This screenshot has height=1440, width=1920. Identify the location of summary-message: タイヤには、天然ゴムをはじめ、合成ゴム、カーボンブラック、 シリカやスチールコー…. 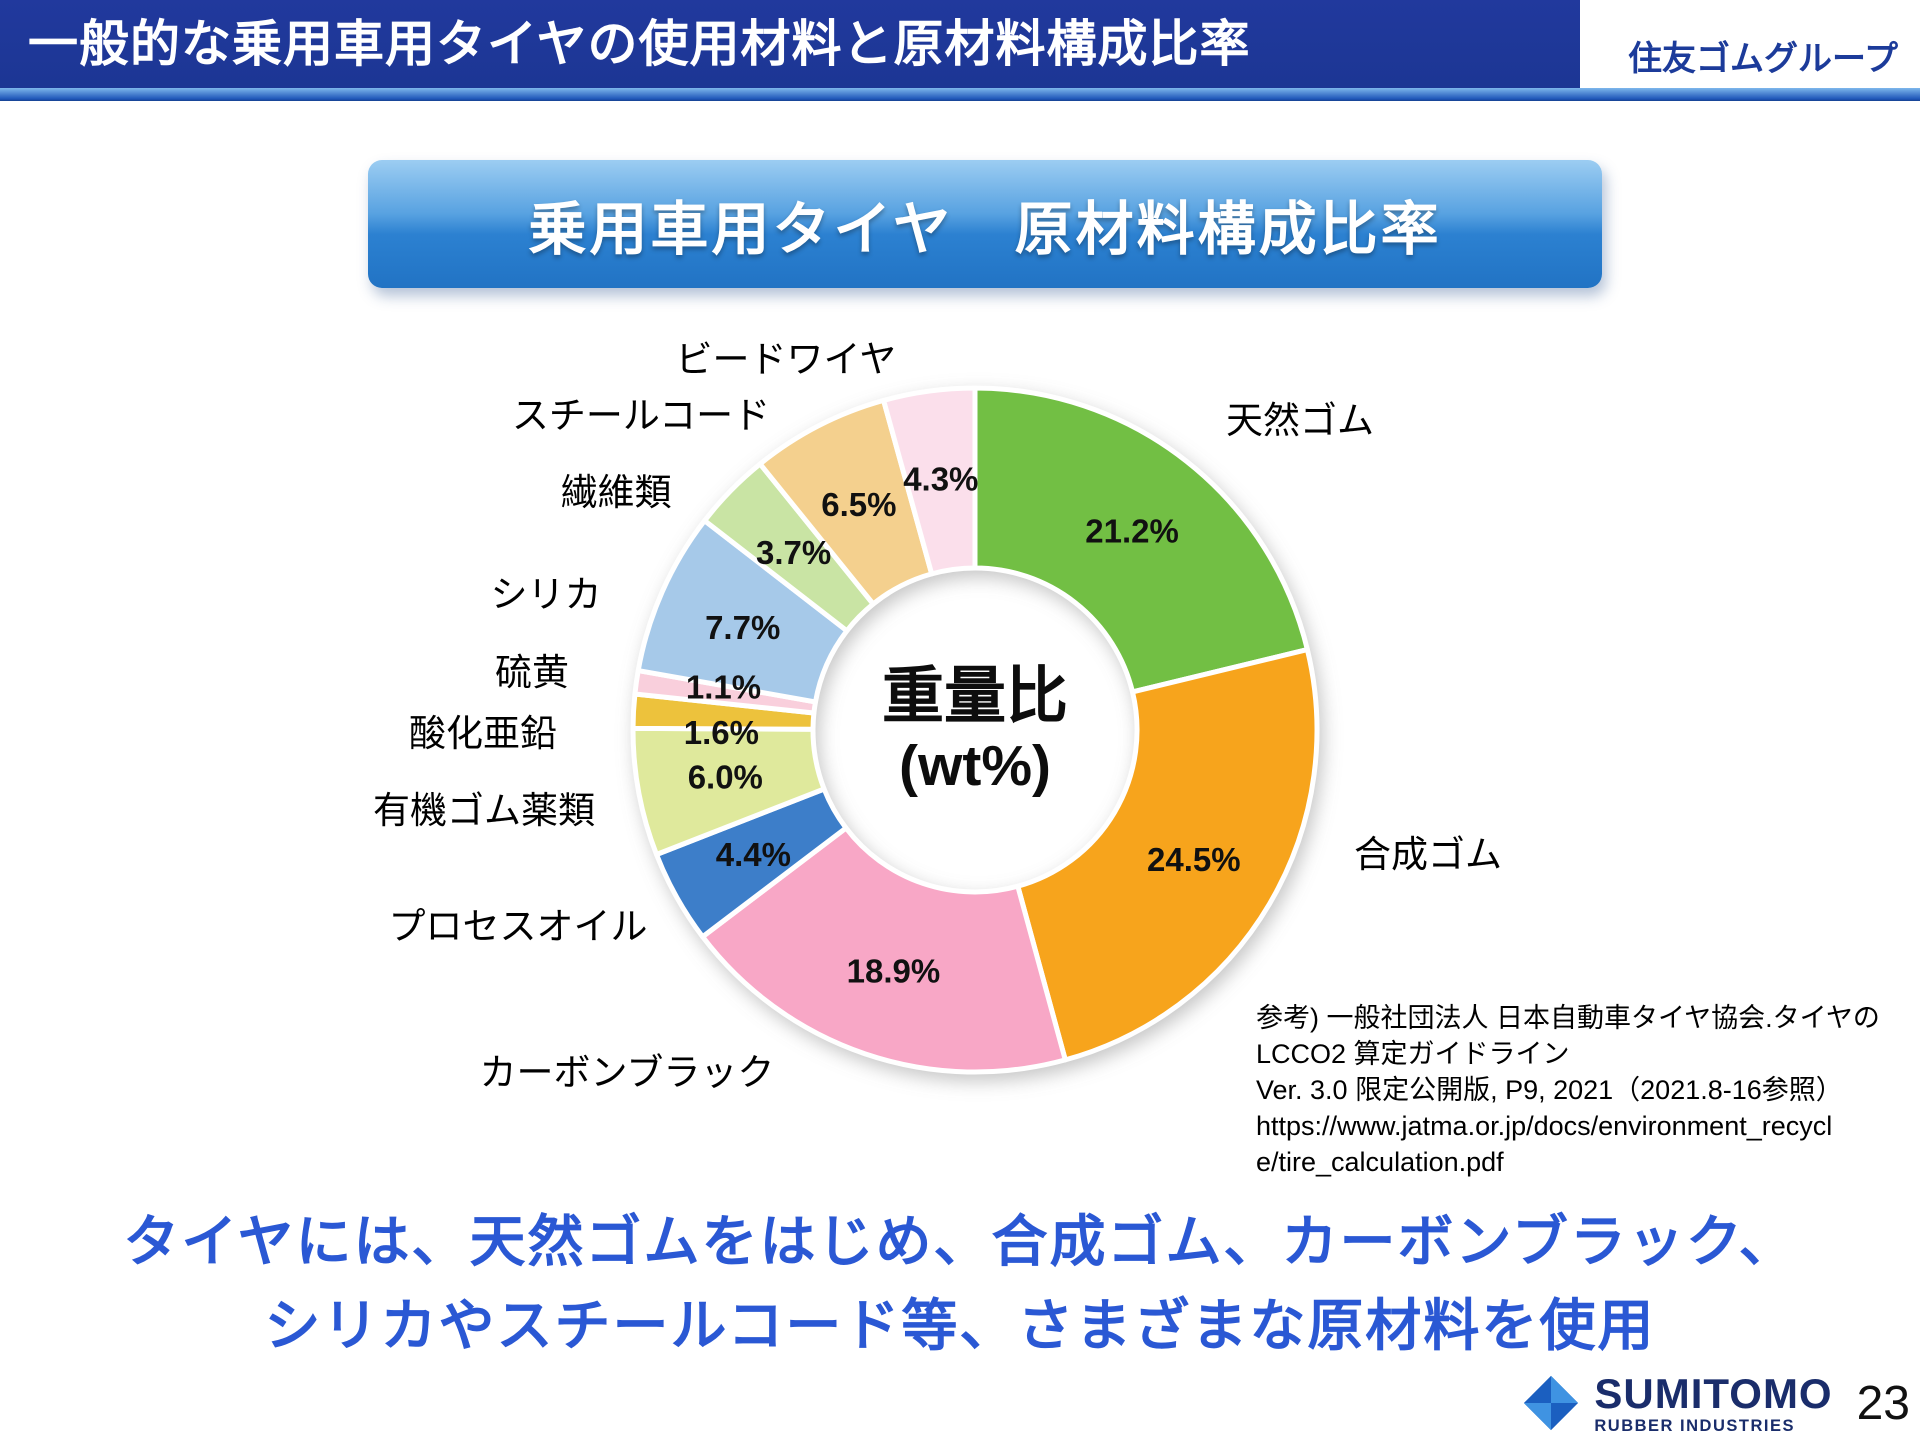
(960, 1284).